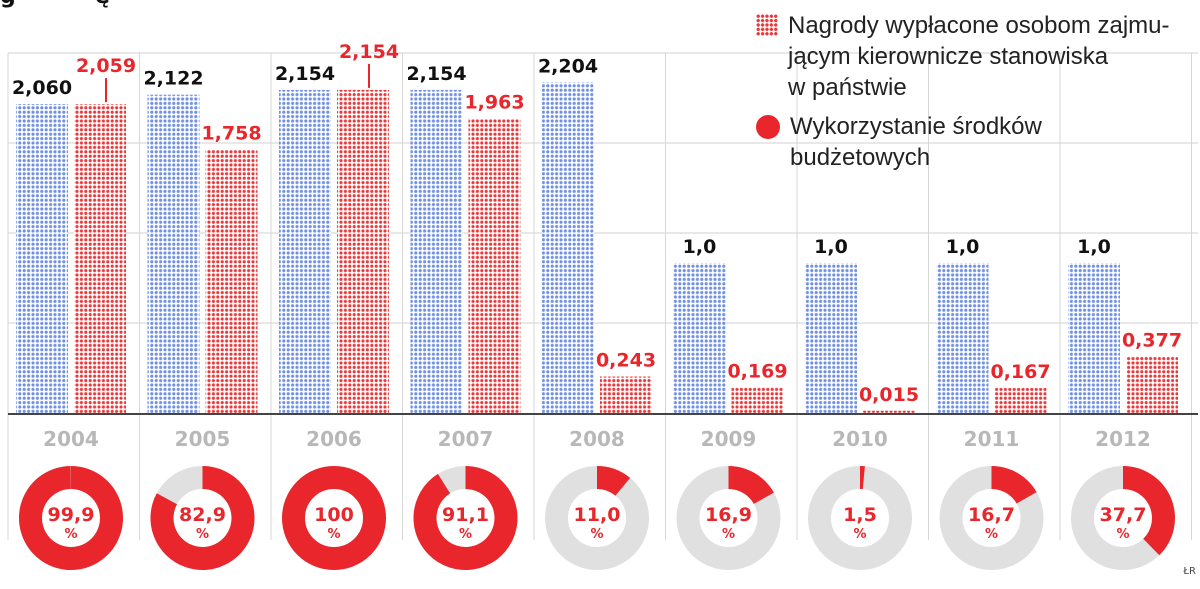  Describe the element at coordinates (991, 515) in the screenshot. I see `donut-value-label: 16,7` at that location.